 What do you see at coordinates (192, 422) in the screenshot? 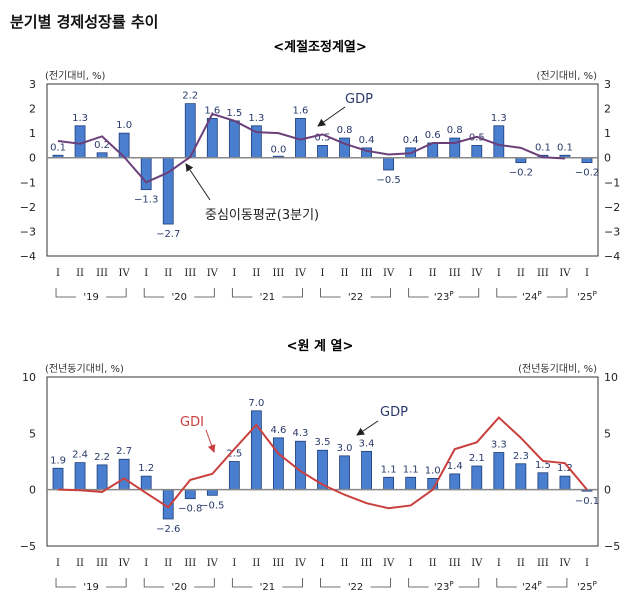
I see `annotation-gdi: GDI` at bounding box center [192, 422].